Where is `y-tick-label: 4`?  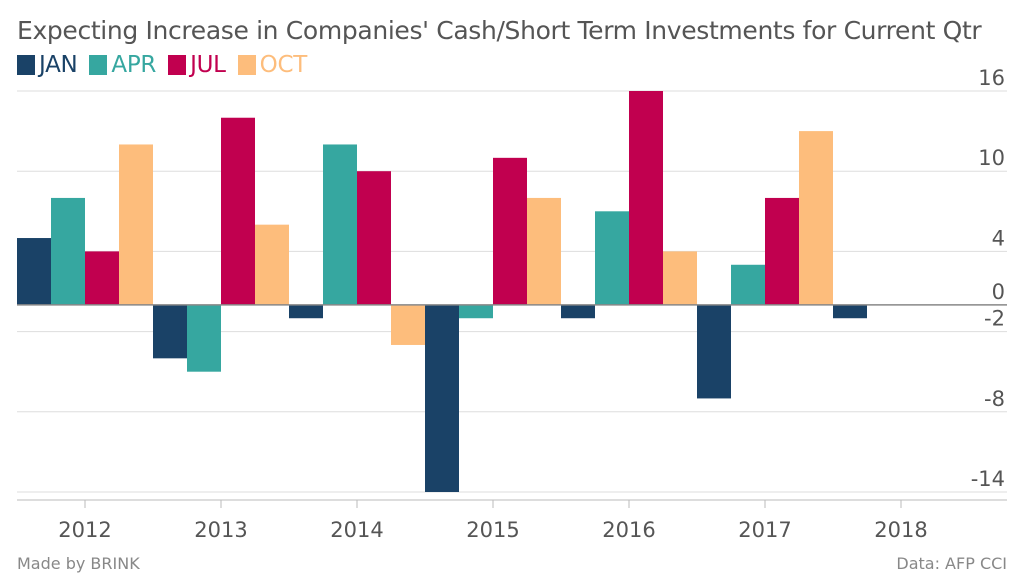
y-tick-label: 4 is located at coordinates (998, 238).